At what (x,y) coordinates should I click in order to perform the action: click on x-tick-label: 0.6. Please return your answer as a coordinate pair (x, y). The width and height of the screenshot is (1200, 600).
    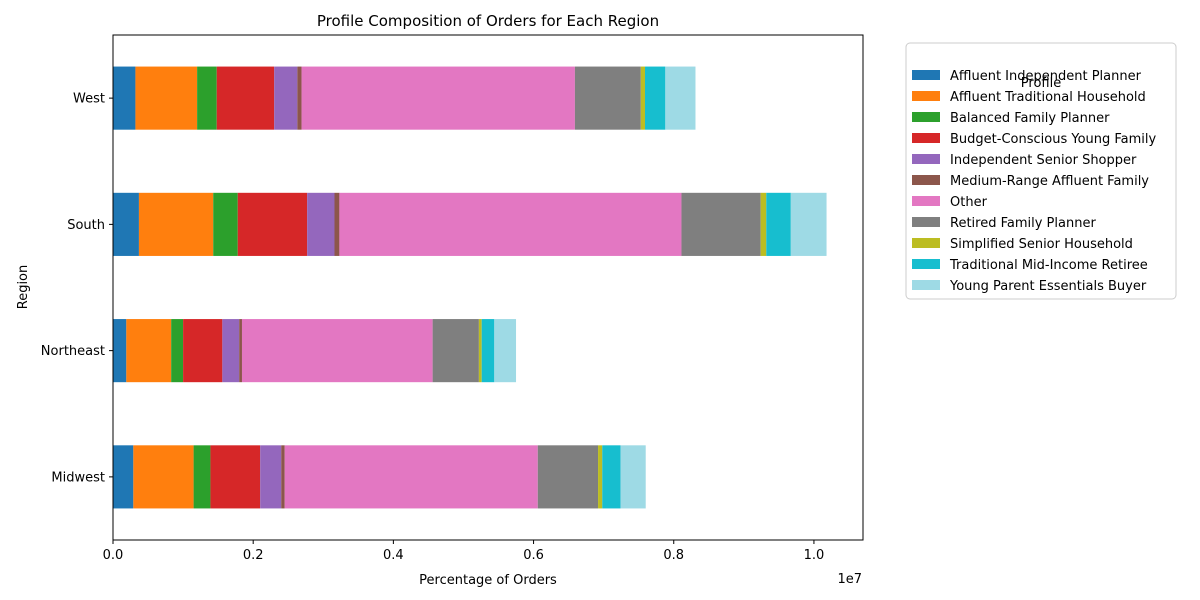
    Looking at the image, I should click on (533, 555).